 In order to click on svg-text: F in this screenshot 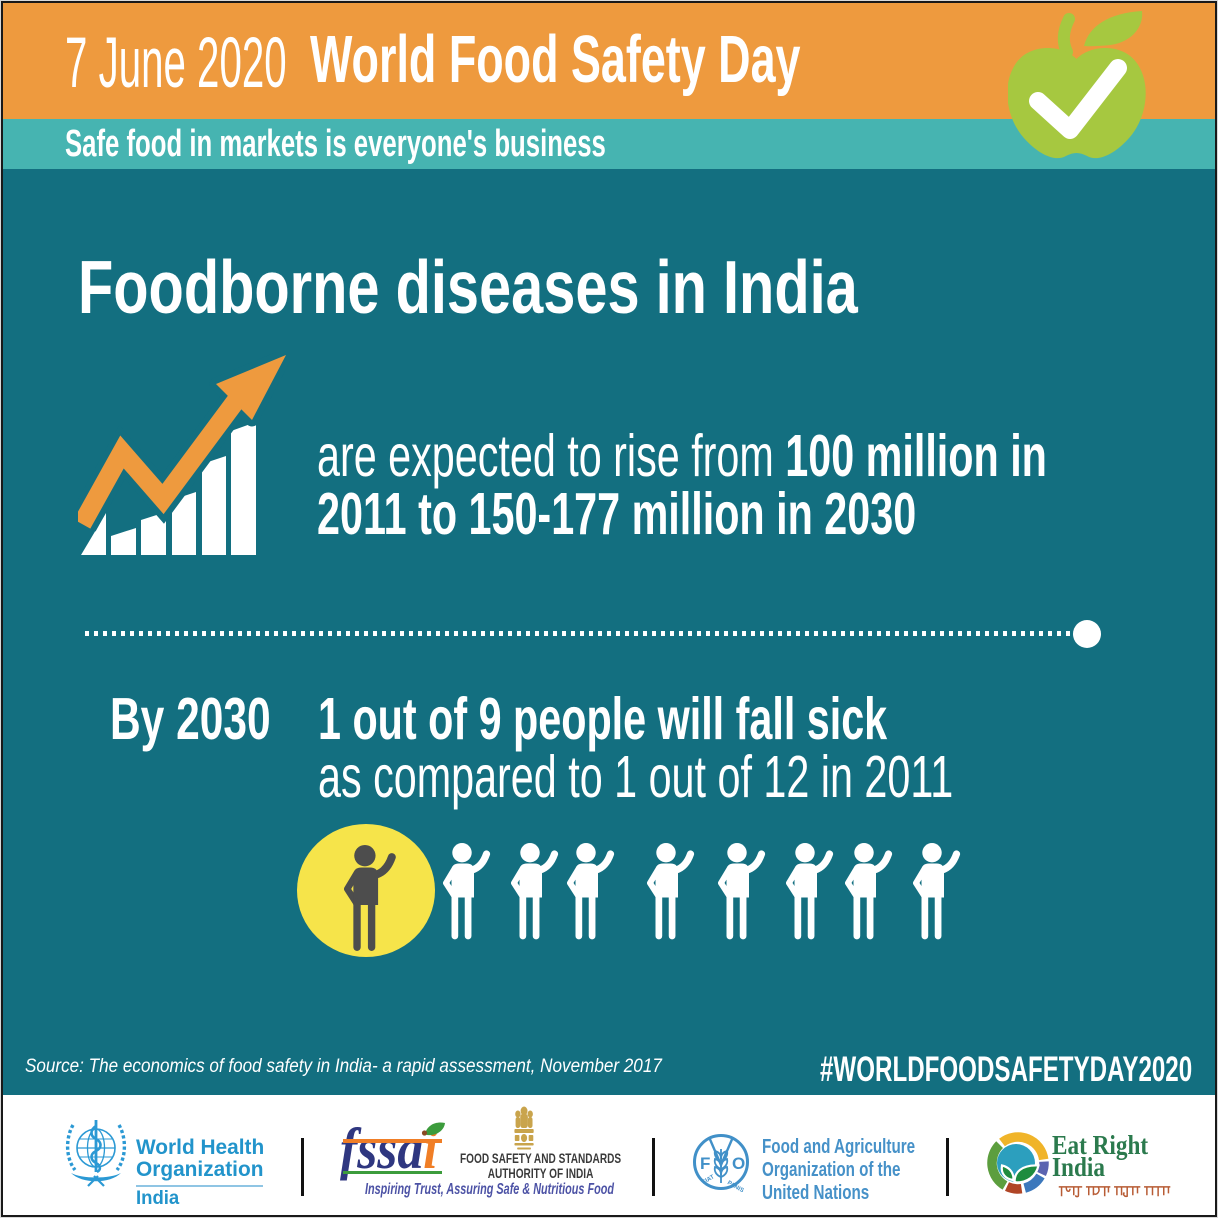, I will do `click(705, 1163)`.